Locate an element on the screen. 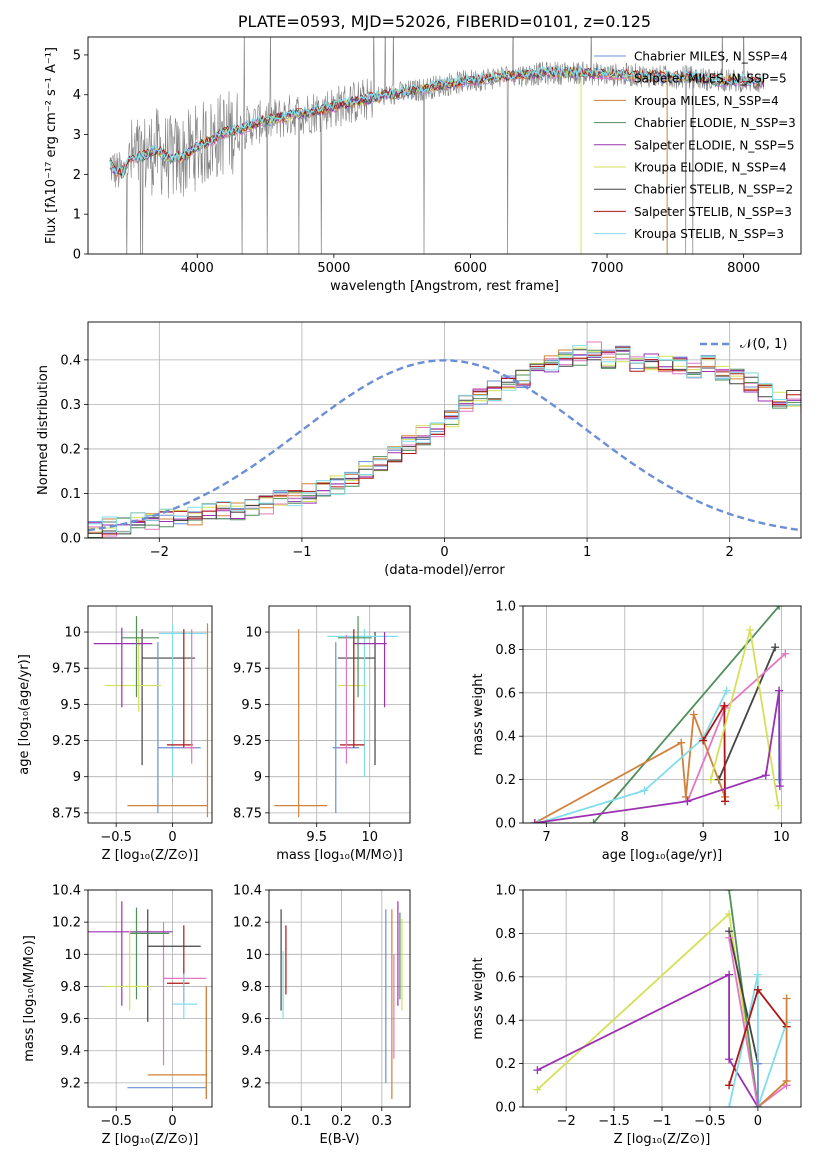  tick-label-x: 0.1 is located at coordinates (301, 1121).